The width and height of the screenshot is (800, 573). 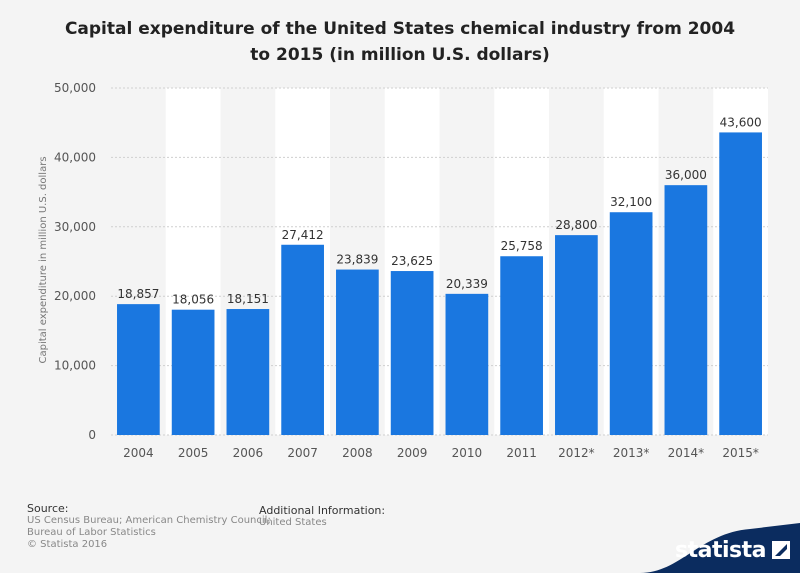 What do you see at coordinates (75, 227) in the screenshot?
I see `y-tick-label: 30,000` at bounding box center [75, 227].